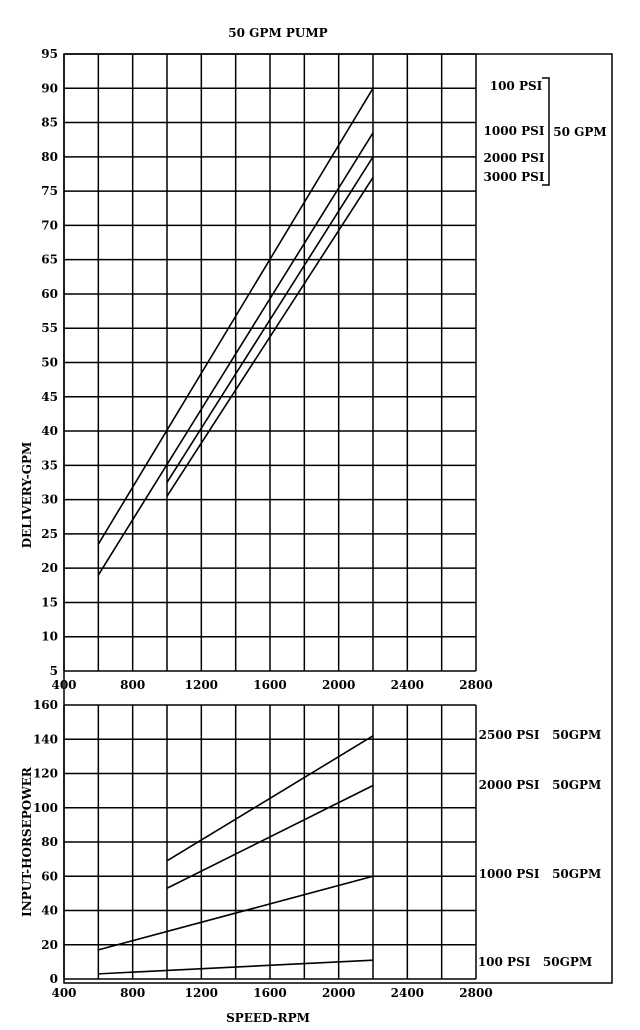 The image size is (640, 1030). What do you see at coordinates (49, 534) in the screenshot?
I see `y-tick-label: 25` at bounding box center [49, 534].